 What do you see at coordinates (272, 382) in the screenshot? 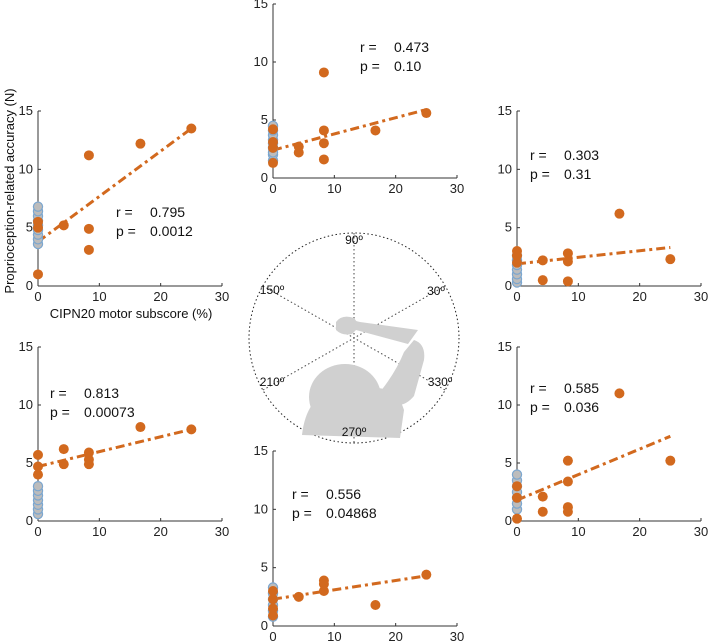
I see `dial-angle-label: 210º` at bounding box center [272, 382].